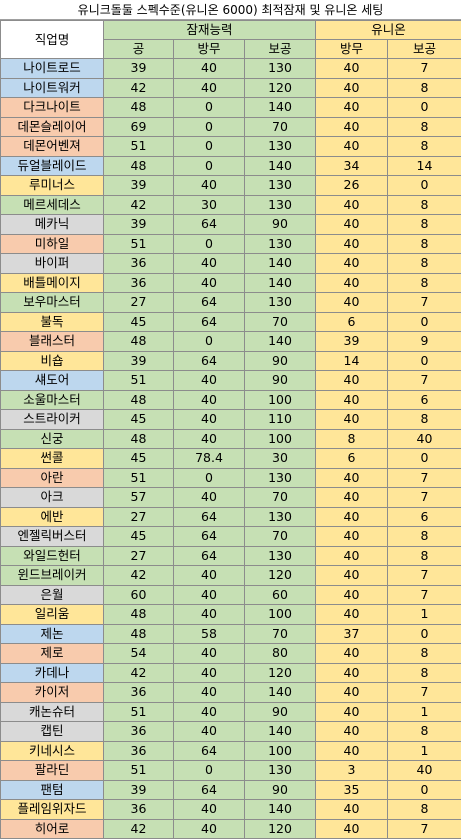 Image resolution: width=461 pixels, height=839 pixels. Describe the element at coordinates (52, 712) in the screenshot. I see `job-name-cell: 캐논슈터` at that location.